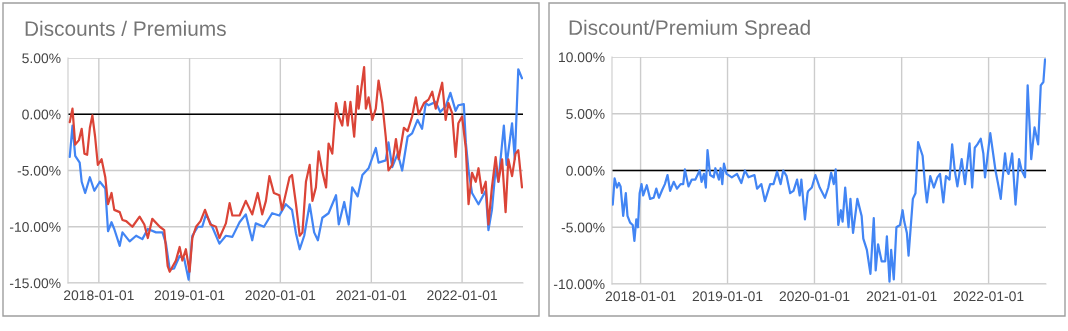 This screenshot has width=1068, height=331. What do you see at coordinates (35, 283) in the screenshot?
I see `y-tick-label: -15.00%` at bounding box center [35, 283].